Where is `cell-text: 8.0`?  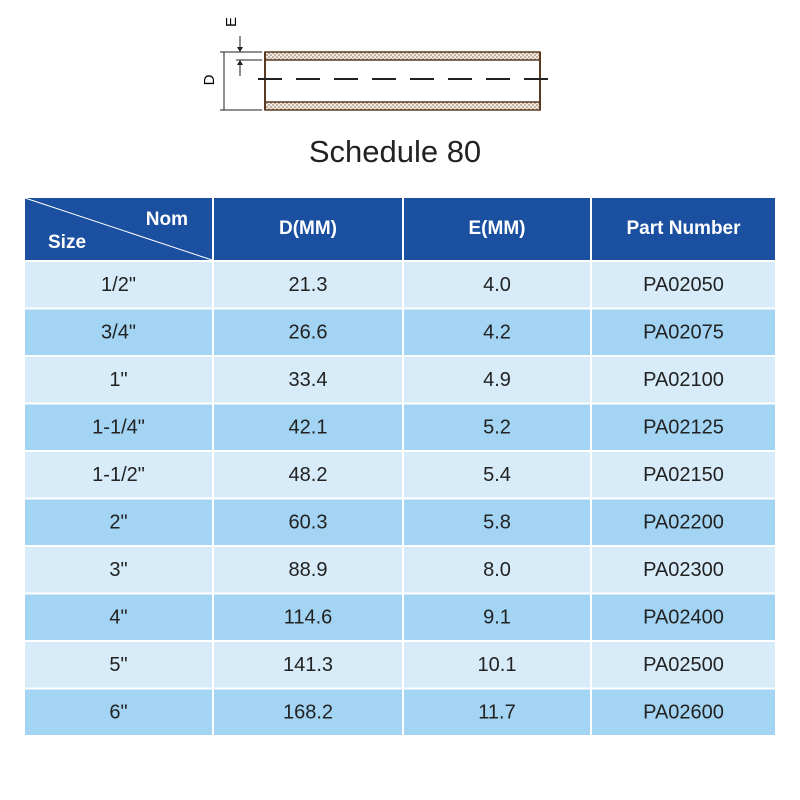 cell-text: 8.0 is located at coordinates (497, 570).